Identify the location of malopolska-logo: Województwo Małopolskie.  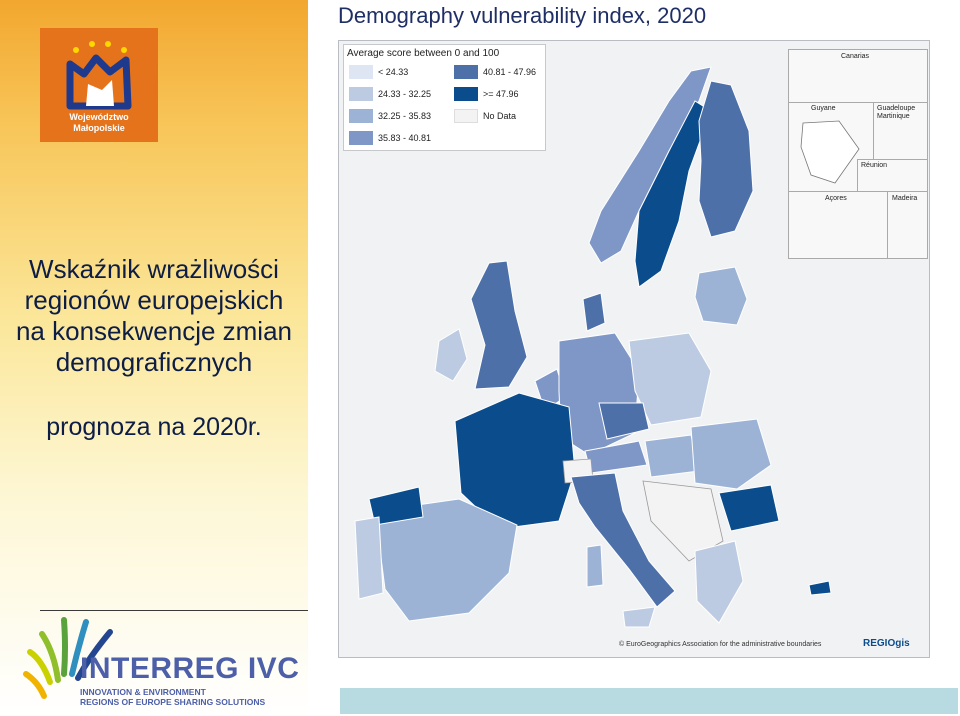
(99, 85).